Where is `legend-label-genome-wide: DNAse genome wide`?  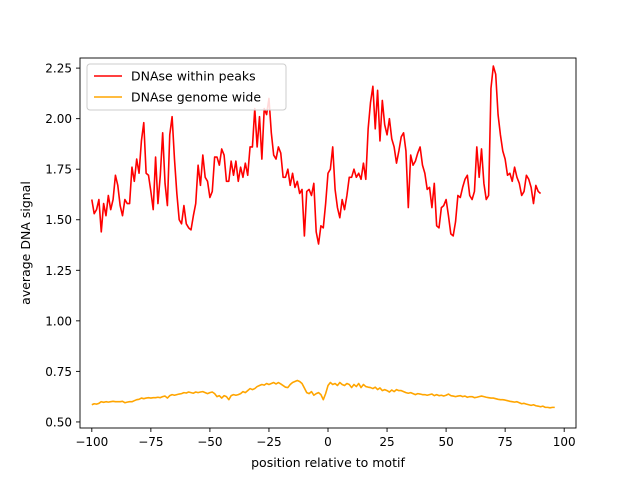 legend-label-genome-wide: DNAse genome wide is located at coordinates (196, 97).